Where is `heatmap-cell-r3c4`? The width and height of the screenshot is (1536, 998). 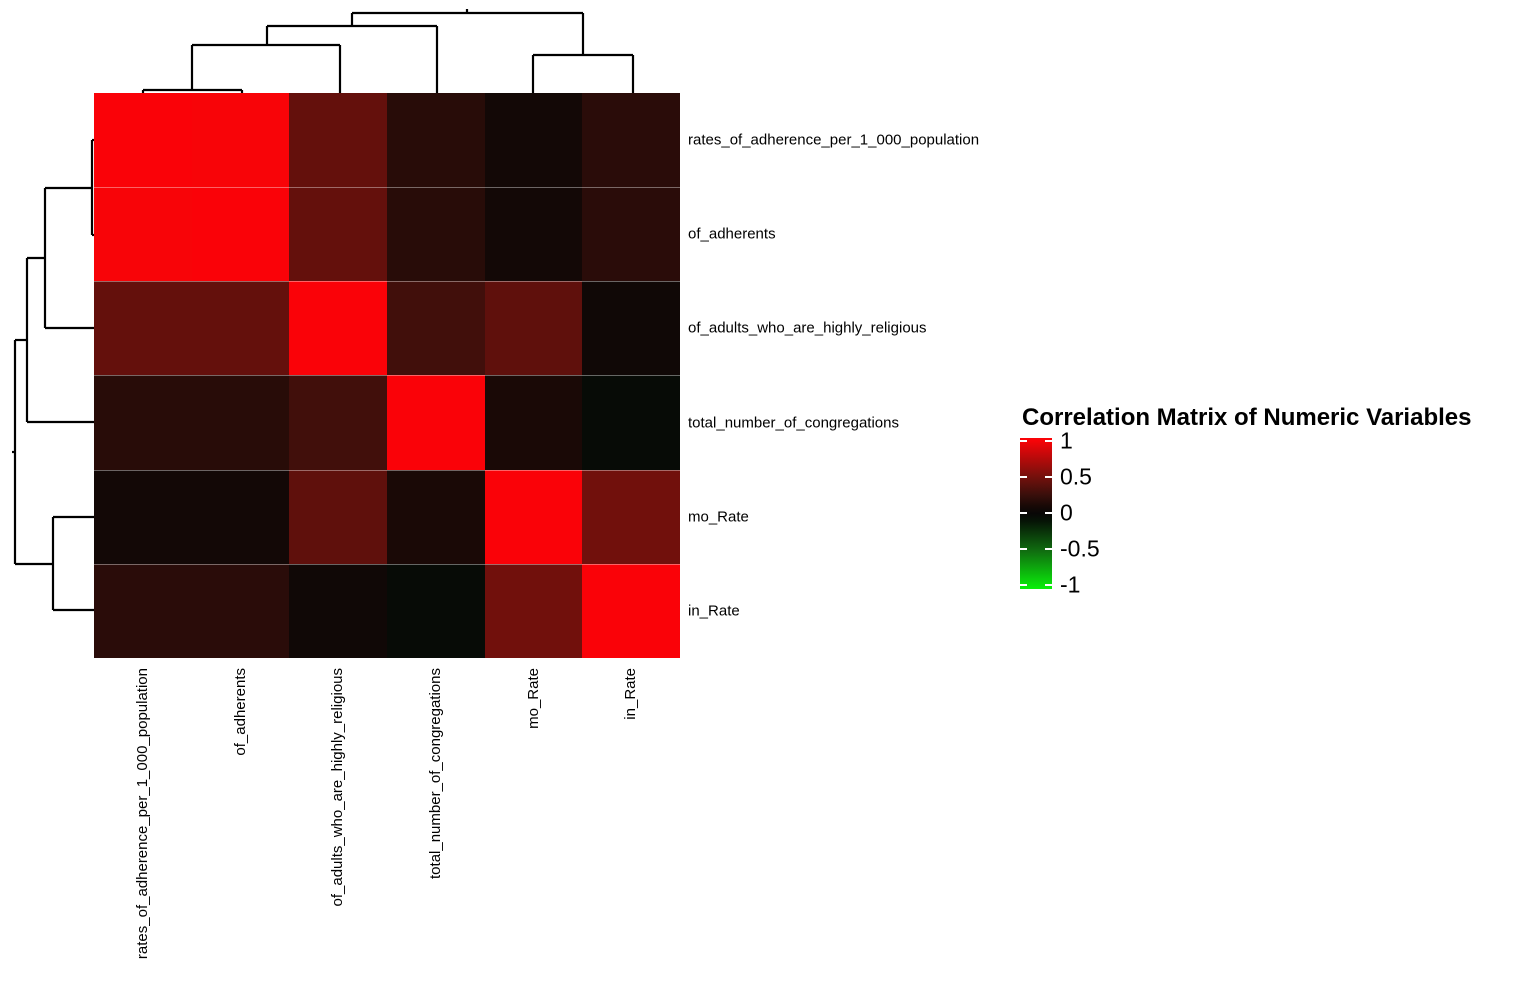 heatmap-cell-r3c4 is located at coordinates (435, 328).